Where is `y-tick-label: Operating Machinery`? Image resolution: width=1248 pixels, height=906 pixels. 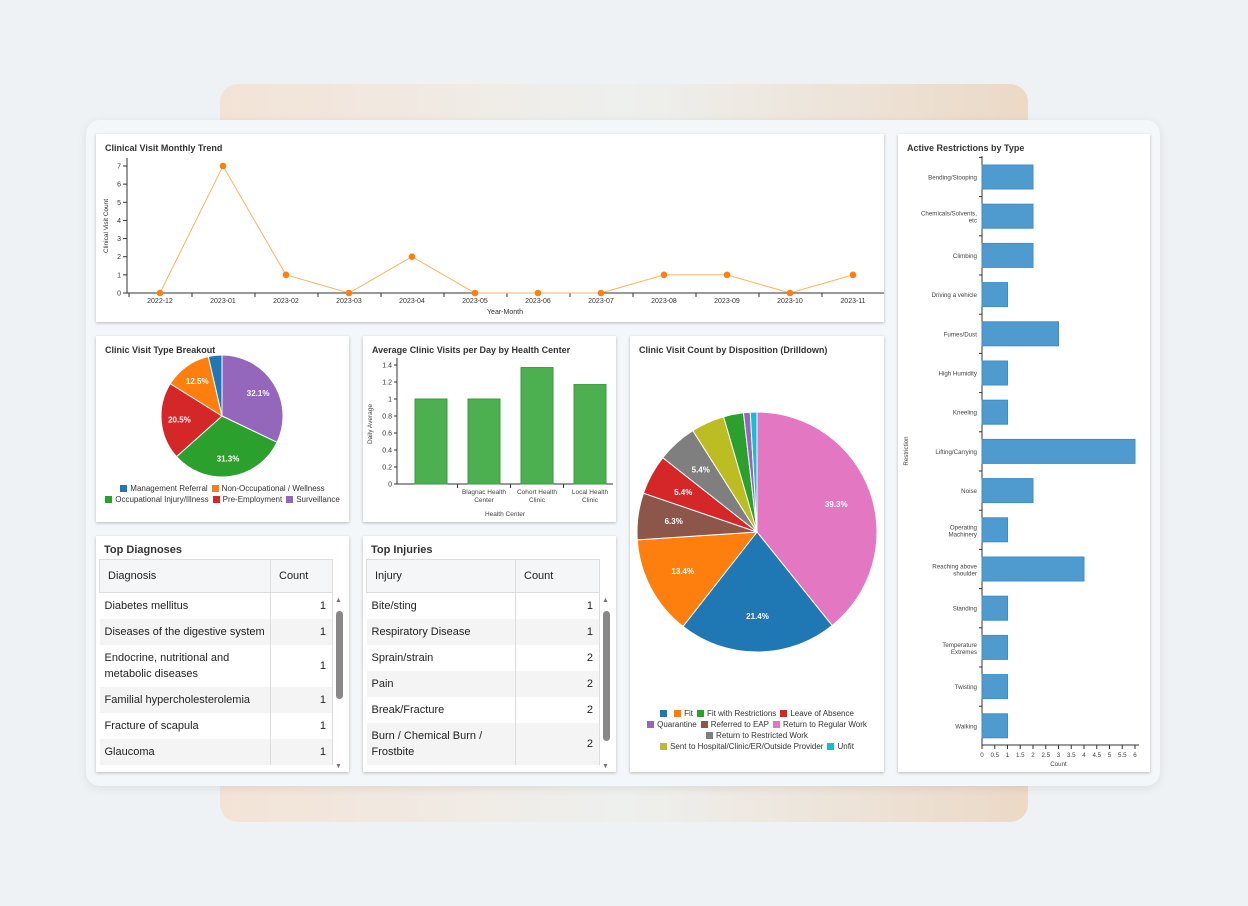 y-tick-label: Operating Machinery is located at coordinates (962, 531).